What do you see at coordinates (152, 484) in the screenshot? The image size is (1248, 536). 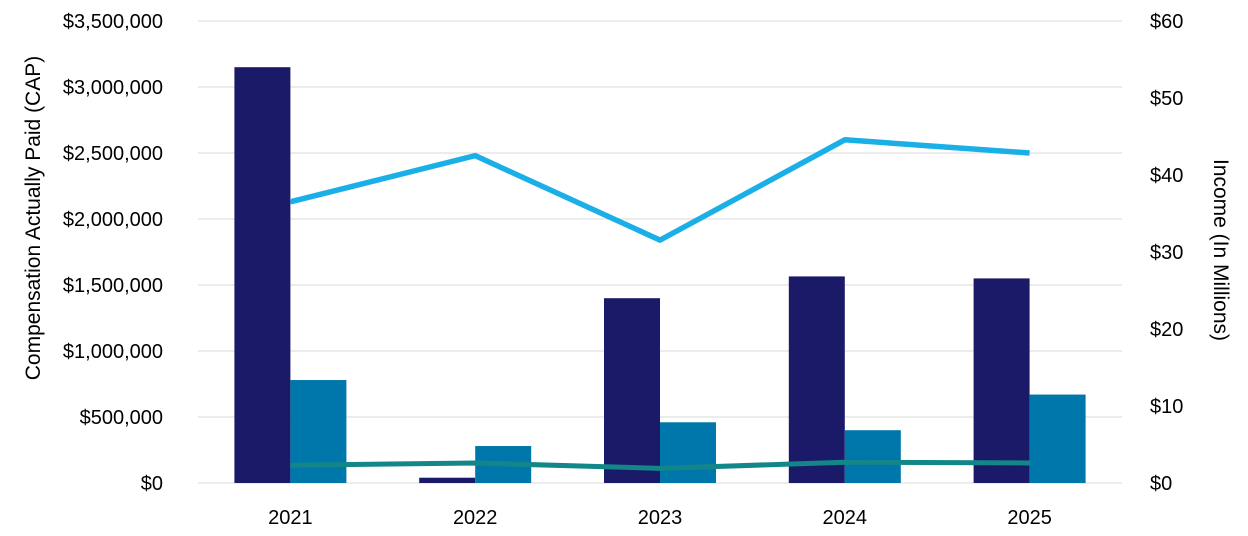 I see `y-tick-label: $0` at bounding box center [152, 484].